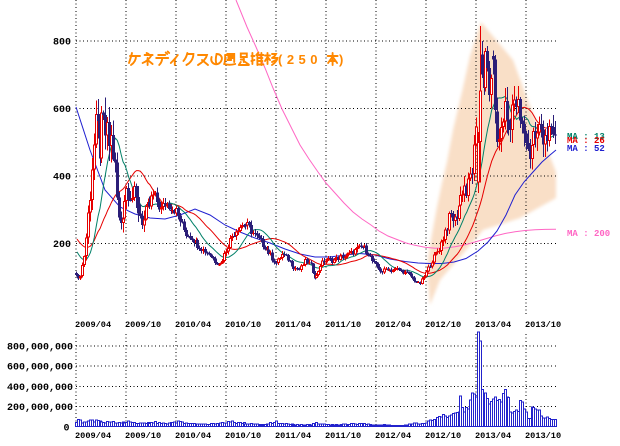 The height and width of the screenshot is (446, 620). I want to click on svg-text: MA : 200, so click(588, 234).